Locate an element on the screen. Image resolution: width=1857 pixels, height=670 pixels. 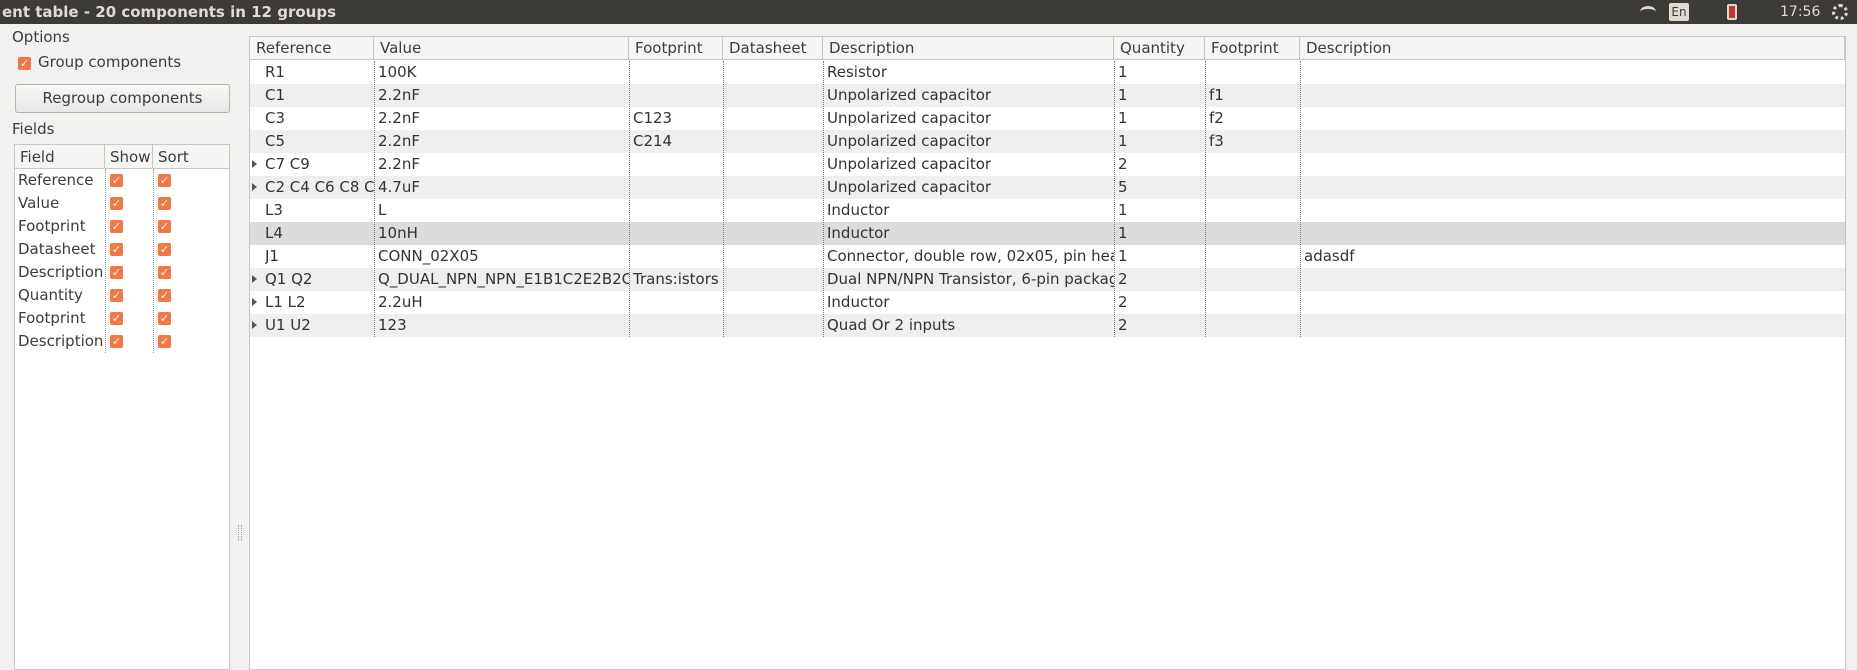
title-bar: ent table - 20 components in 12 groups is located at coordinates (928, 12).